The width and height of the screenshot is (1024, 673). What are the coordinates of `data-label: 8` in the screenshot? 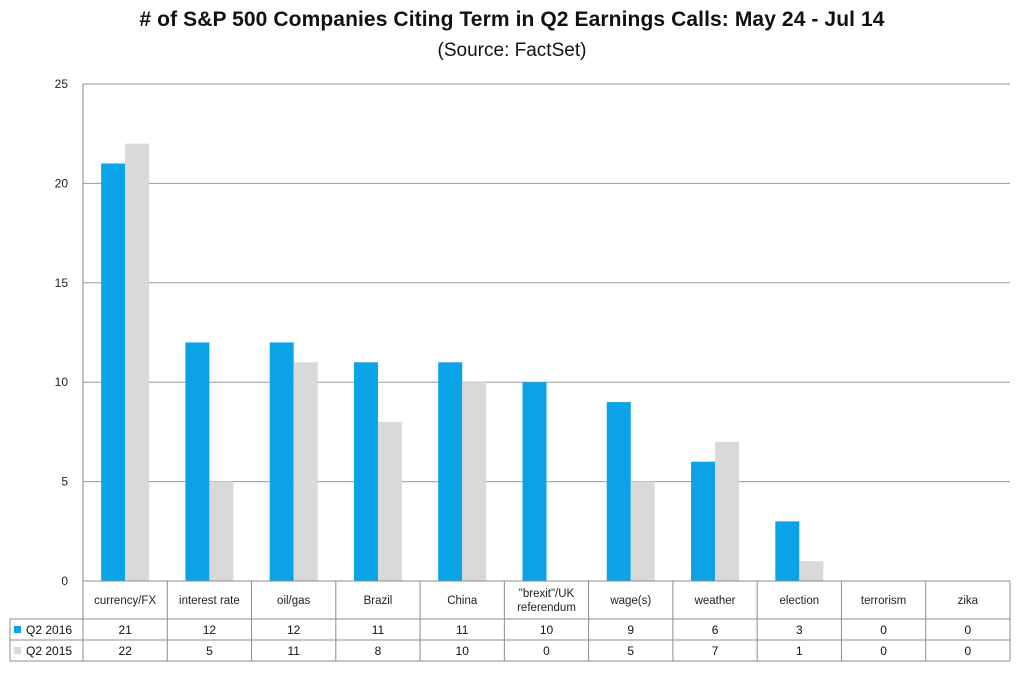 It's located at (378, 651).